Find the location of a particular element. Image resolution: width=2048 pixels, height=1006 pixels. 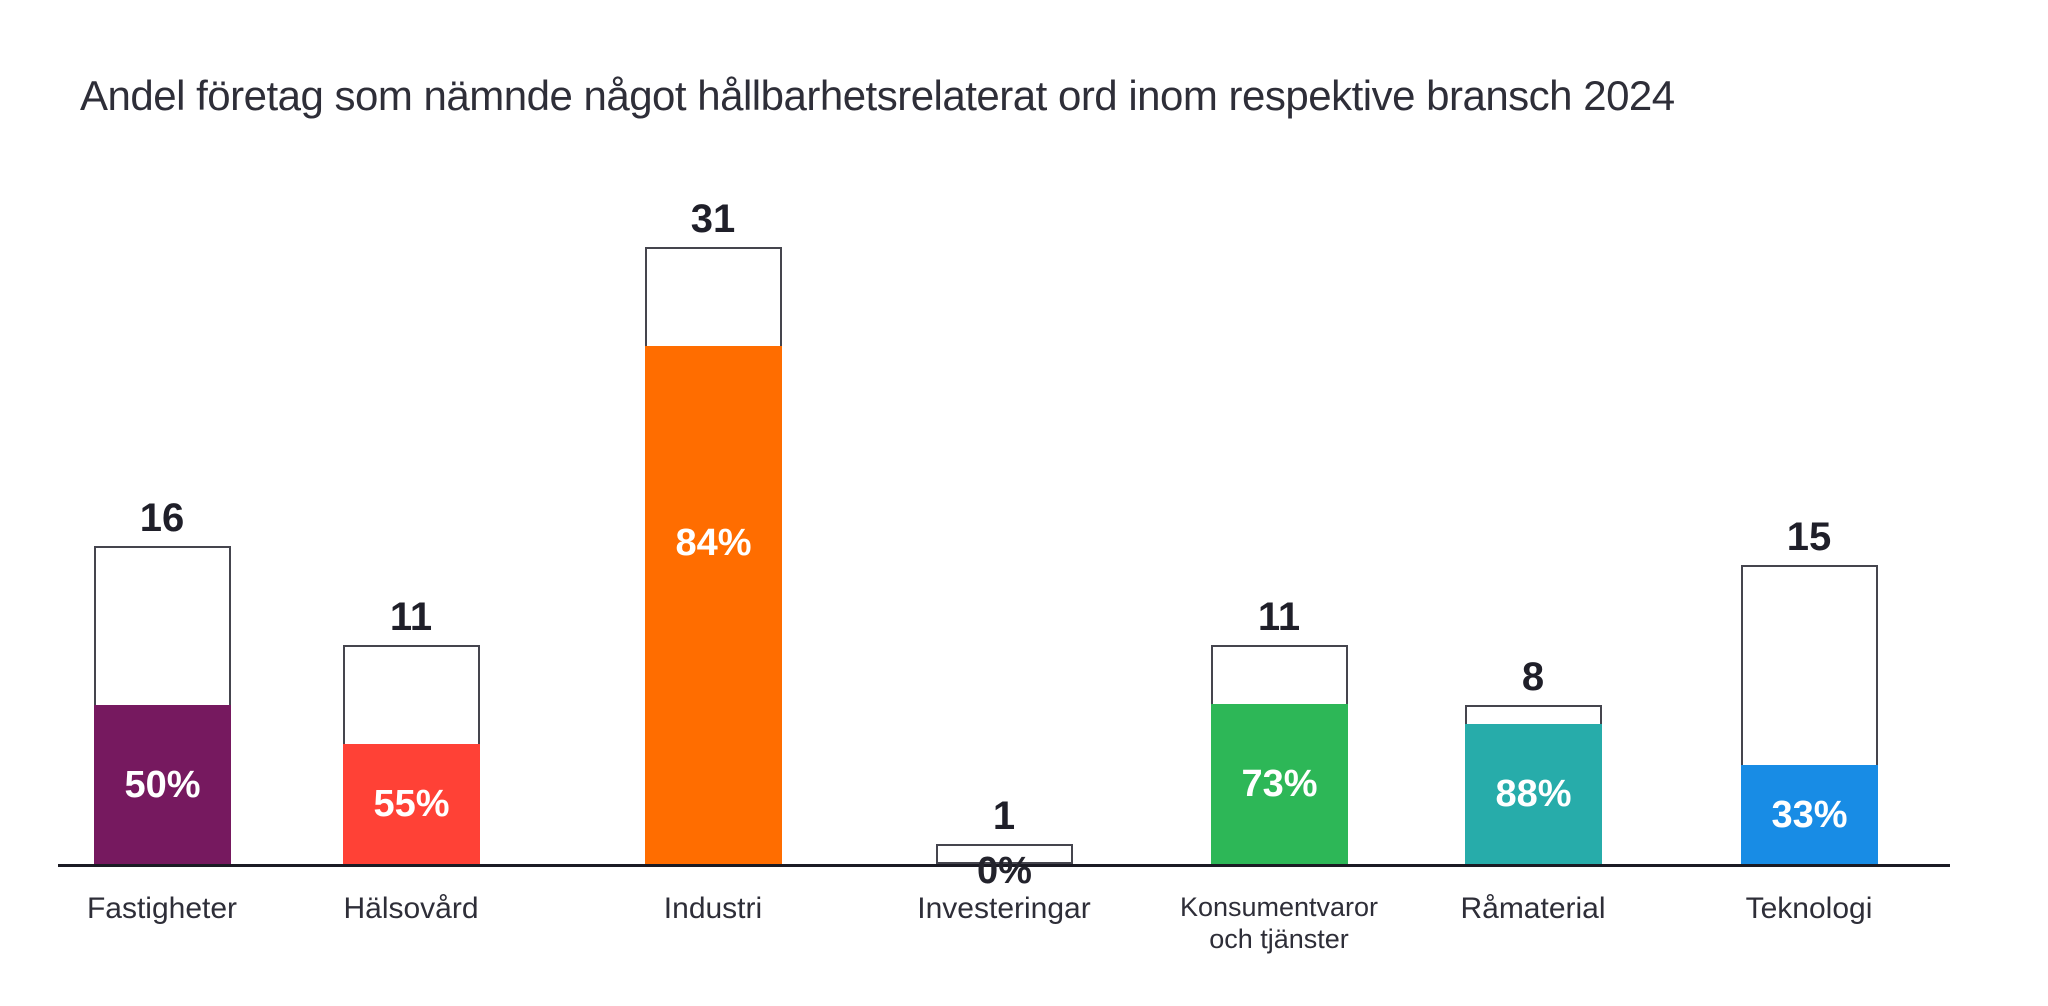

bar-percent-label: 0% is located at coordinates (1004, 871).